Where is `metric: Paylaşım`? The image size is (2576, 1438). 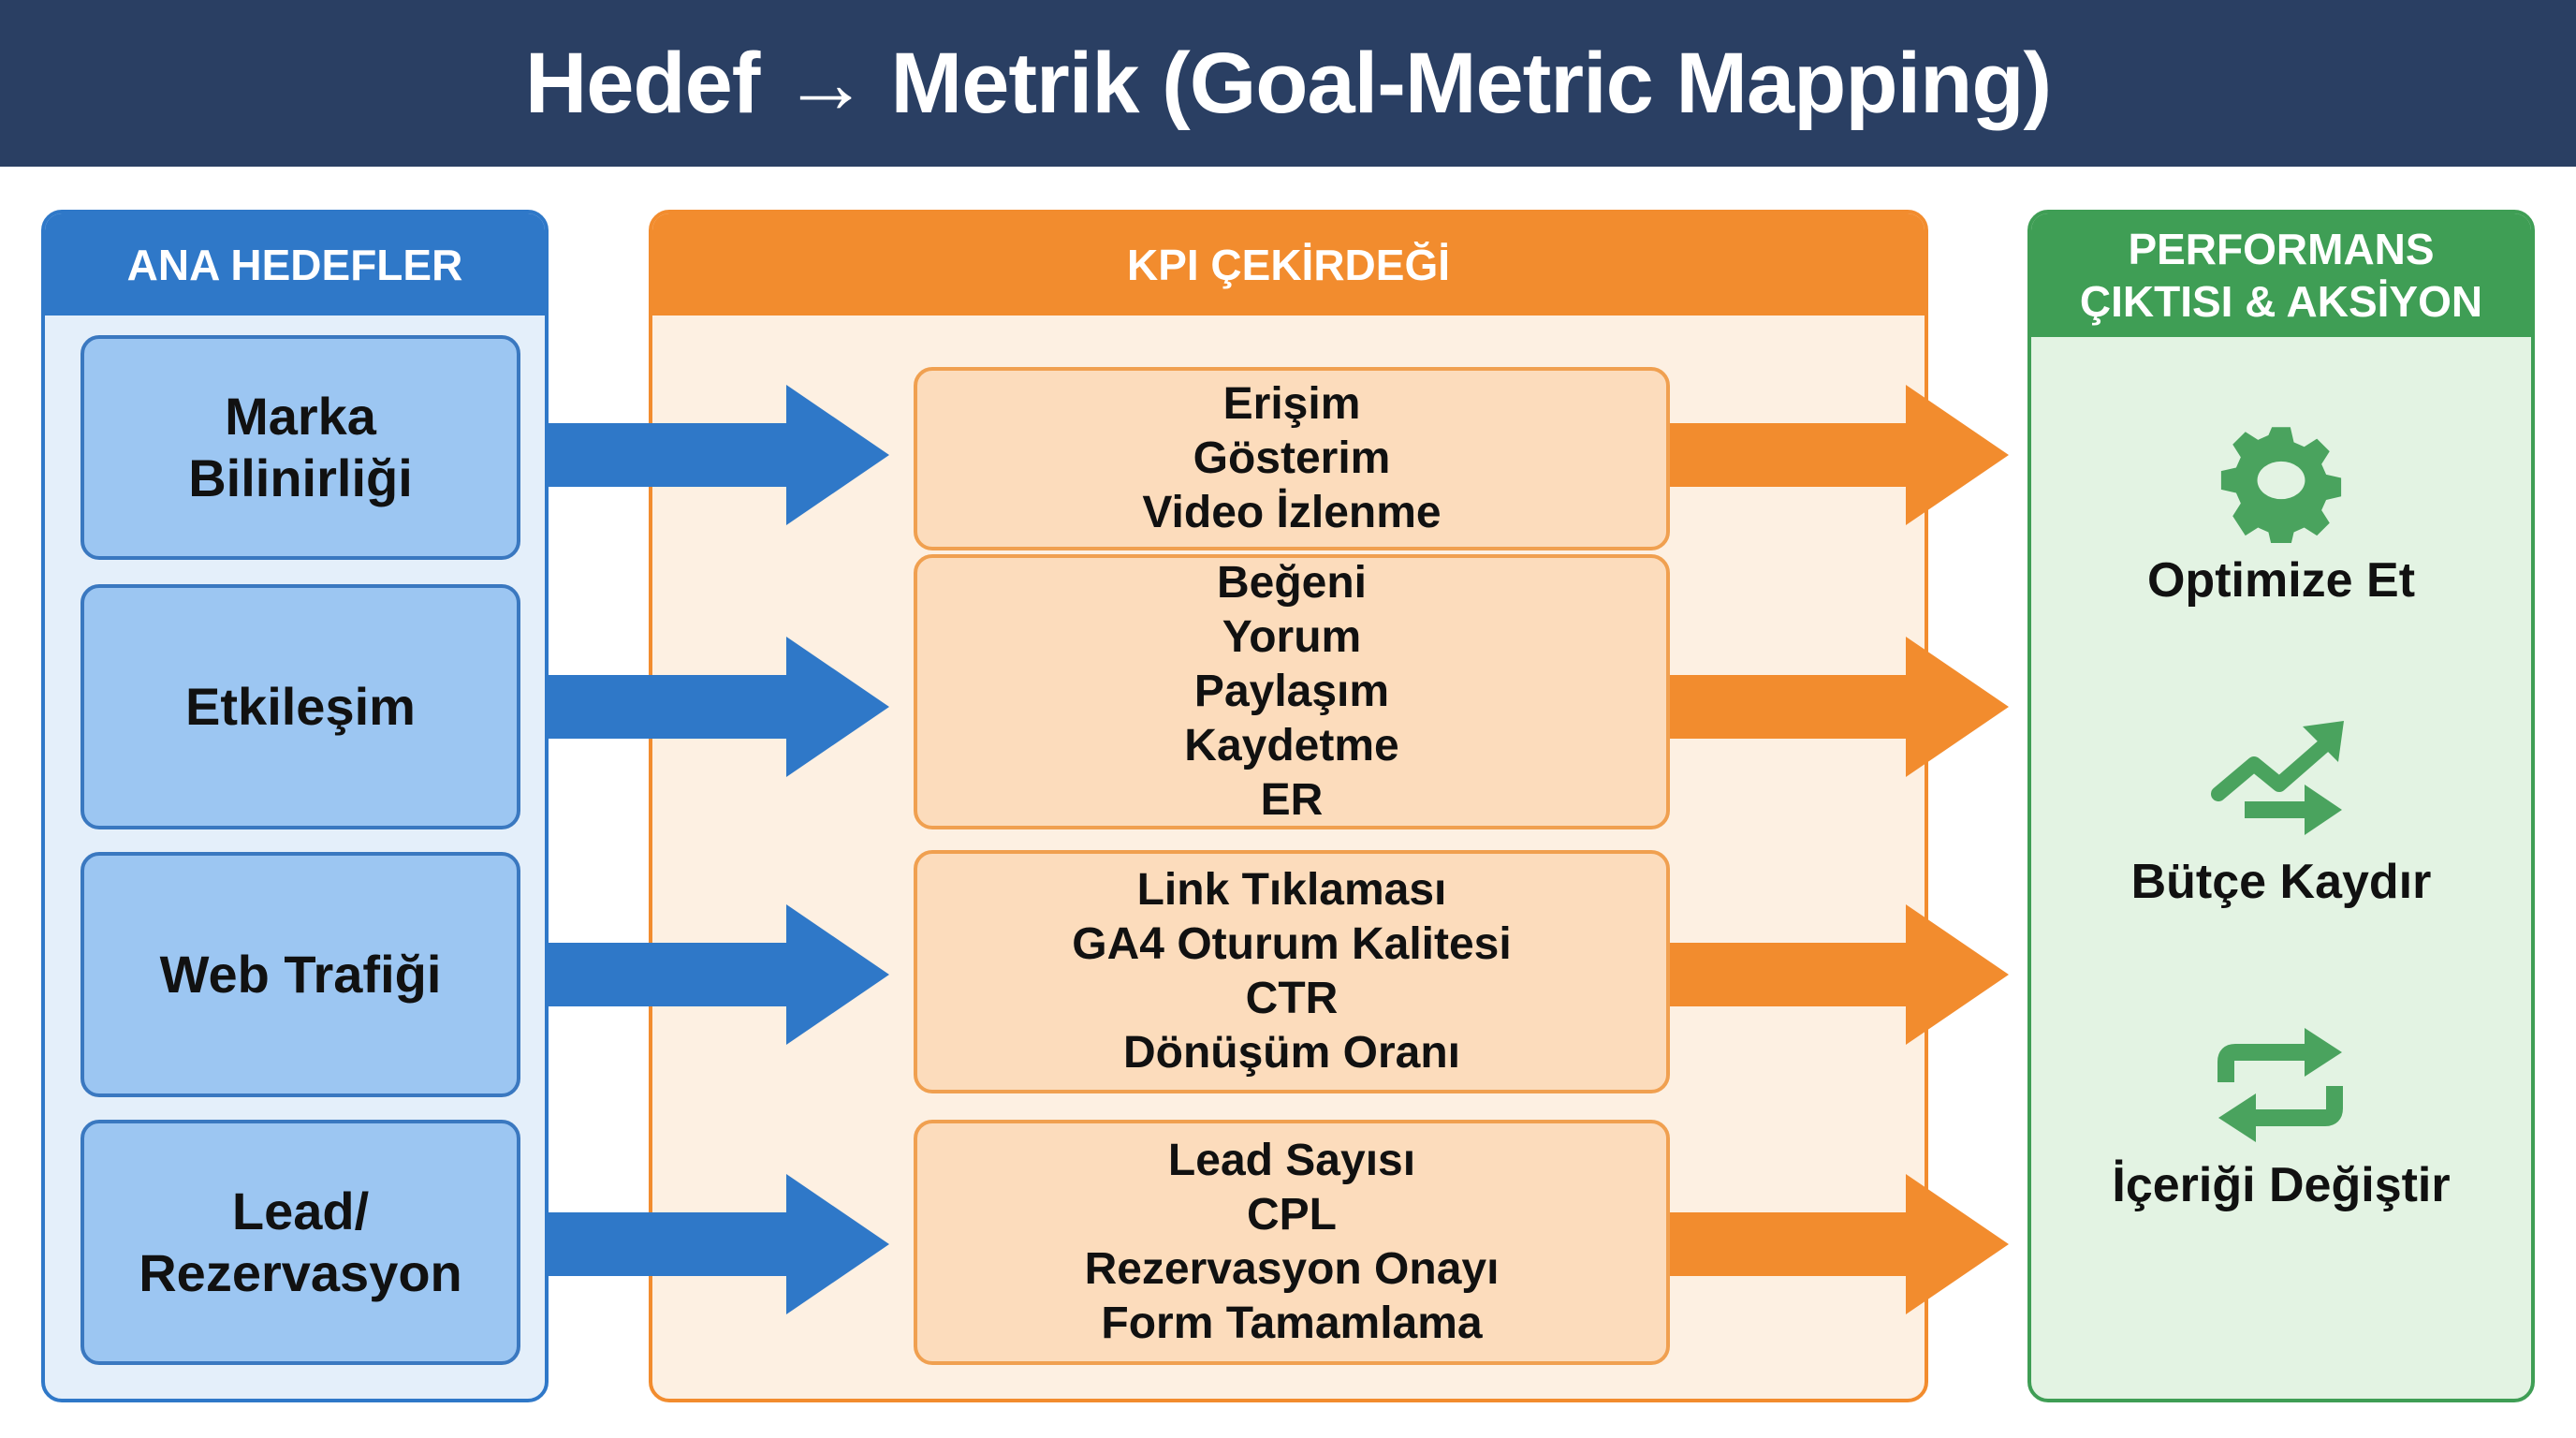 metric: Paylaşım is located at coordinates (1292, 691).